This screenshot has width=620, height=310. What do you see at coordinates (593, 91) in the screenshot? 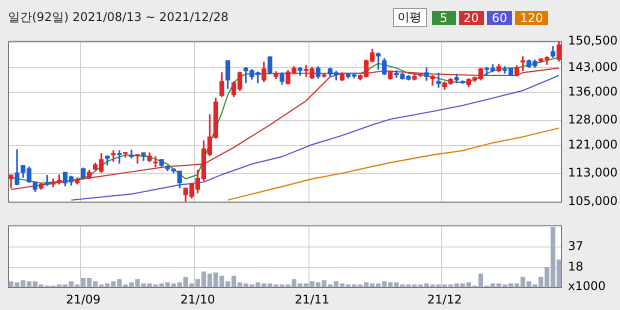
I see `y-tick-label: 136,000` at bounding box center [593, 91].